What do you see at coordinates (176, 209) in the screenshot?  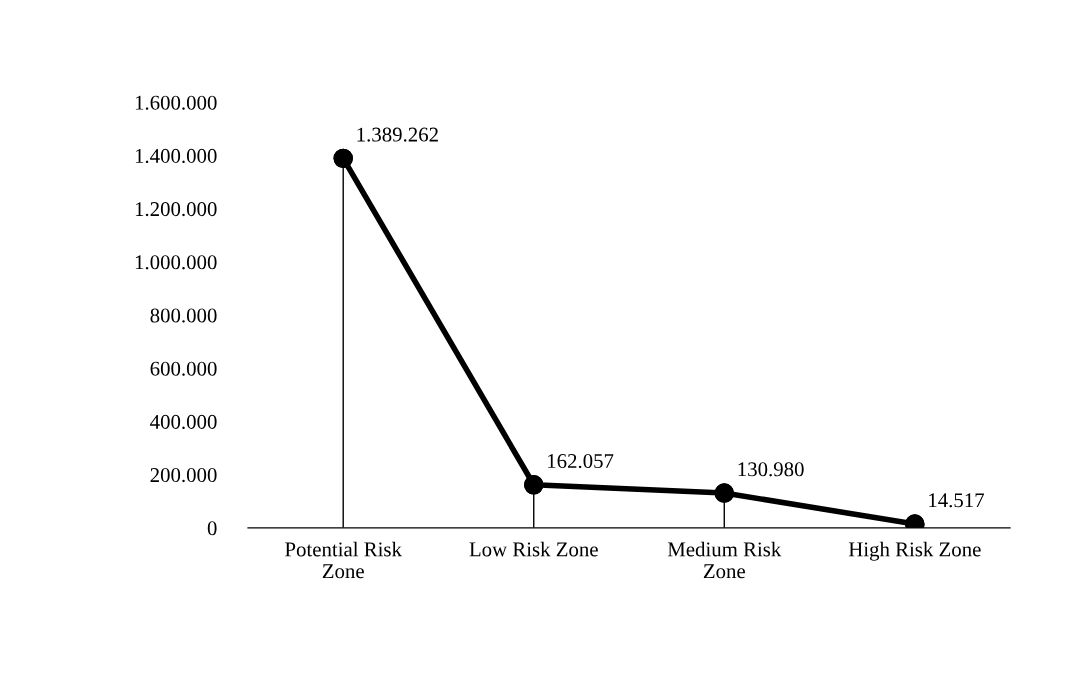 I see `y-tick-label: 1.200.000` at bounding box center [176, 209].